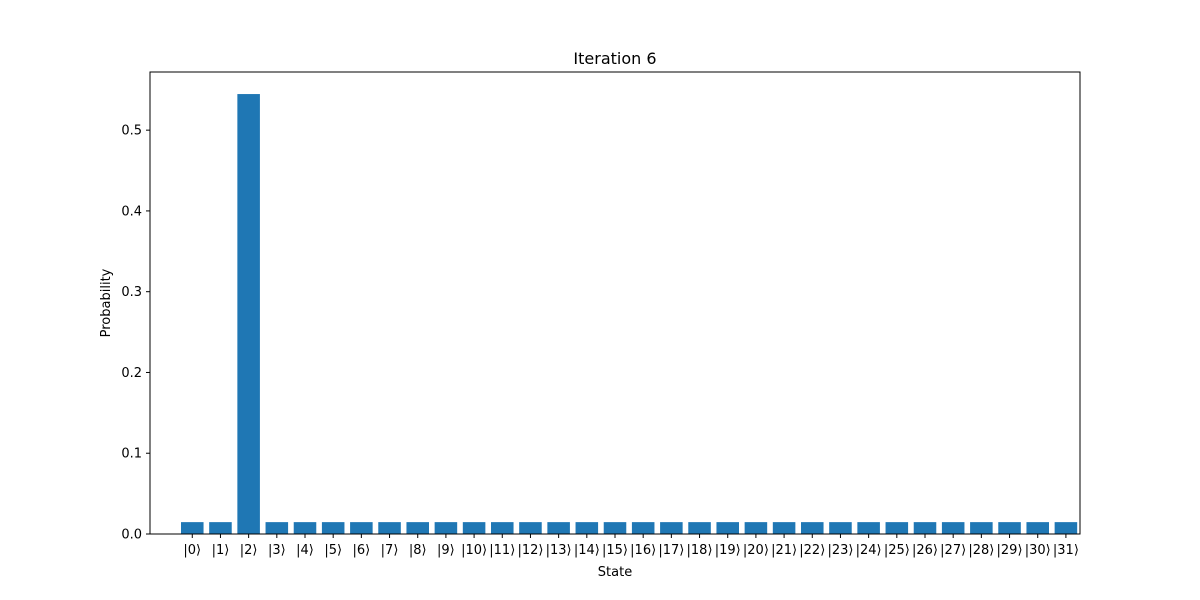 This screenshot has width=1200, height=600. I want to click on x-tick-label-21: |21⟩, so click(784, 550).